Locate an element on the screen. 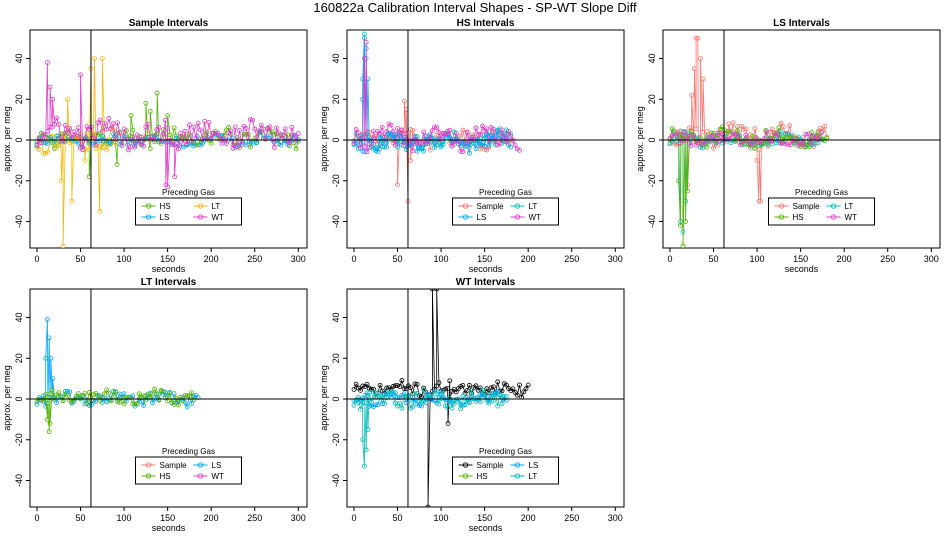 The width and height of the screenshot is (950, 550). legend-title: Preceding Gas is located at coordinates (188, 451).